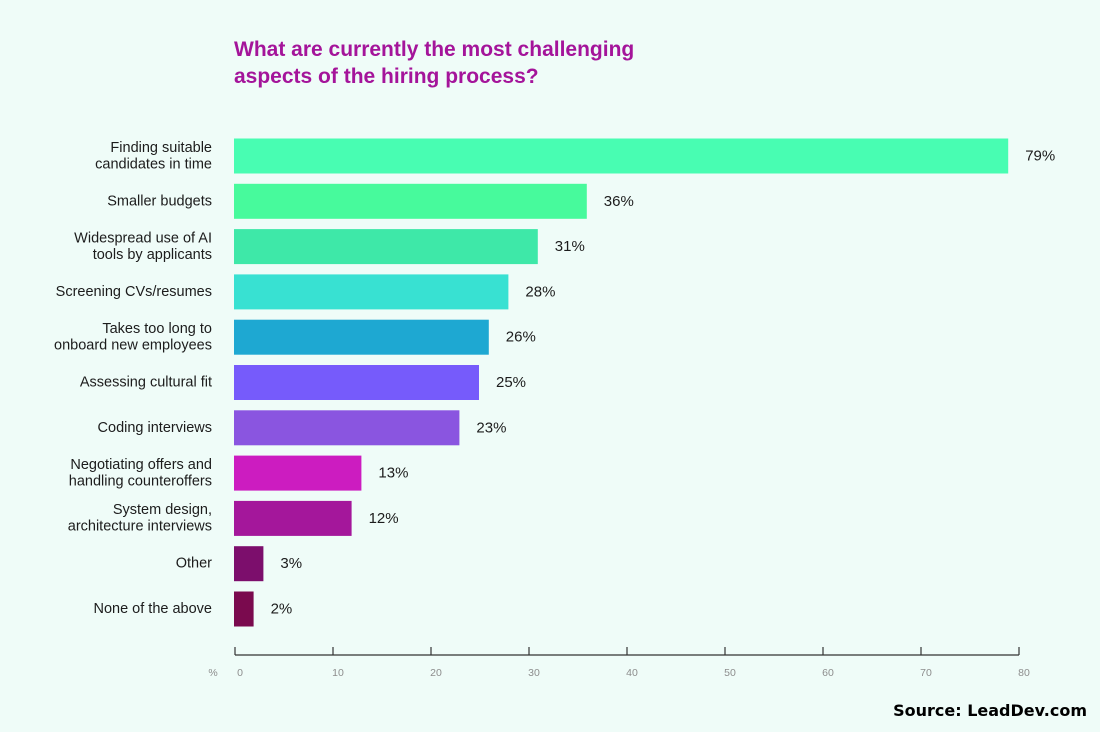 The height and width of the screenshot is (732, 1100). I want to click on x-tick-label: 30, so click(534, 673).